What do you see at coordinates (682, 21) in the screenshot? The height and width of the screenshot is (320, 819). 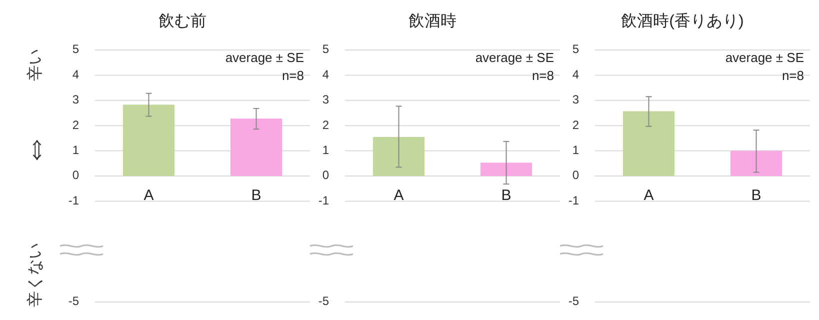 I see `chart-title: 飲酒時(香りあり)` at bounding box center [682, 21].